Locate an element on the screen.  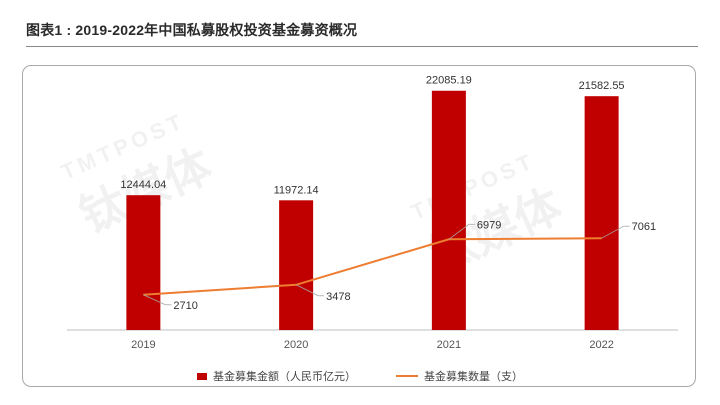
chart-legend: 基金募集金额（人民币亿元） 基金募集数量（支） is located at coordinates (360, 376).